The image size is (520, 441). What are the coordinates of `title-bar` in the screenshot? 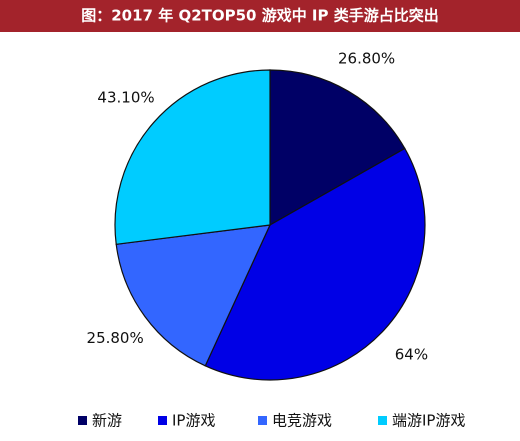 It's located at (260, 16).